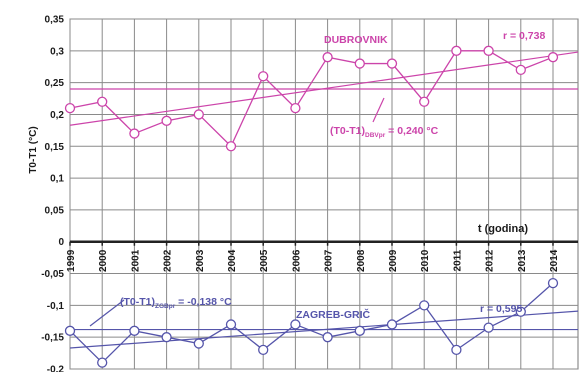  Describe the element at coordinates (52, 338) in the screenshot. I see `y-tick-label: -0,15` at that location.